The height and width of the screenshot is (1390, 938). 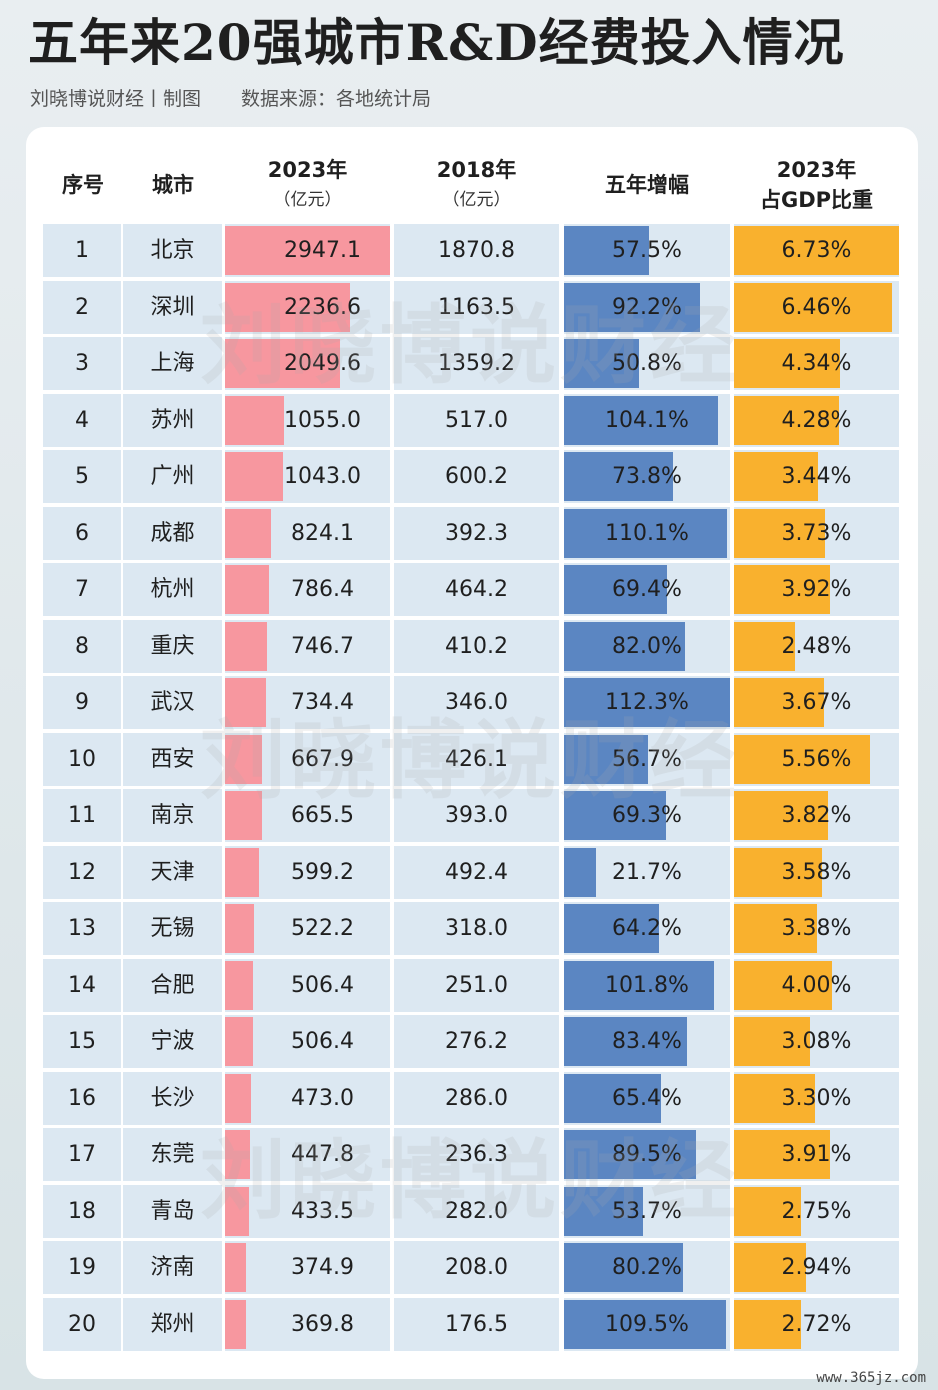 What do you see at coordinates (816, 872) in the screenshot?
I see `gdp-share-value: 3.58%` at bounding box center [816, 872].